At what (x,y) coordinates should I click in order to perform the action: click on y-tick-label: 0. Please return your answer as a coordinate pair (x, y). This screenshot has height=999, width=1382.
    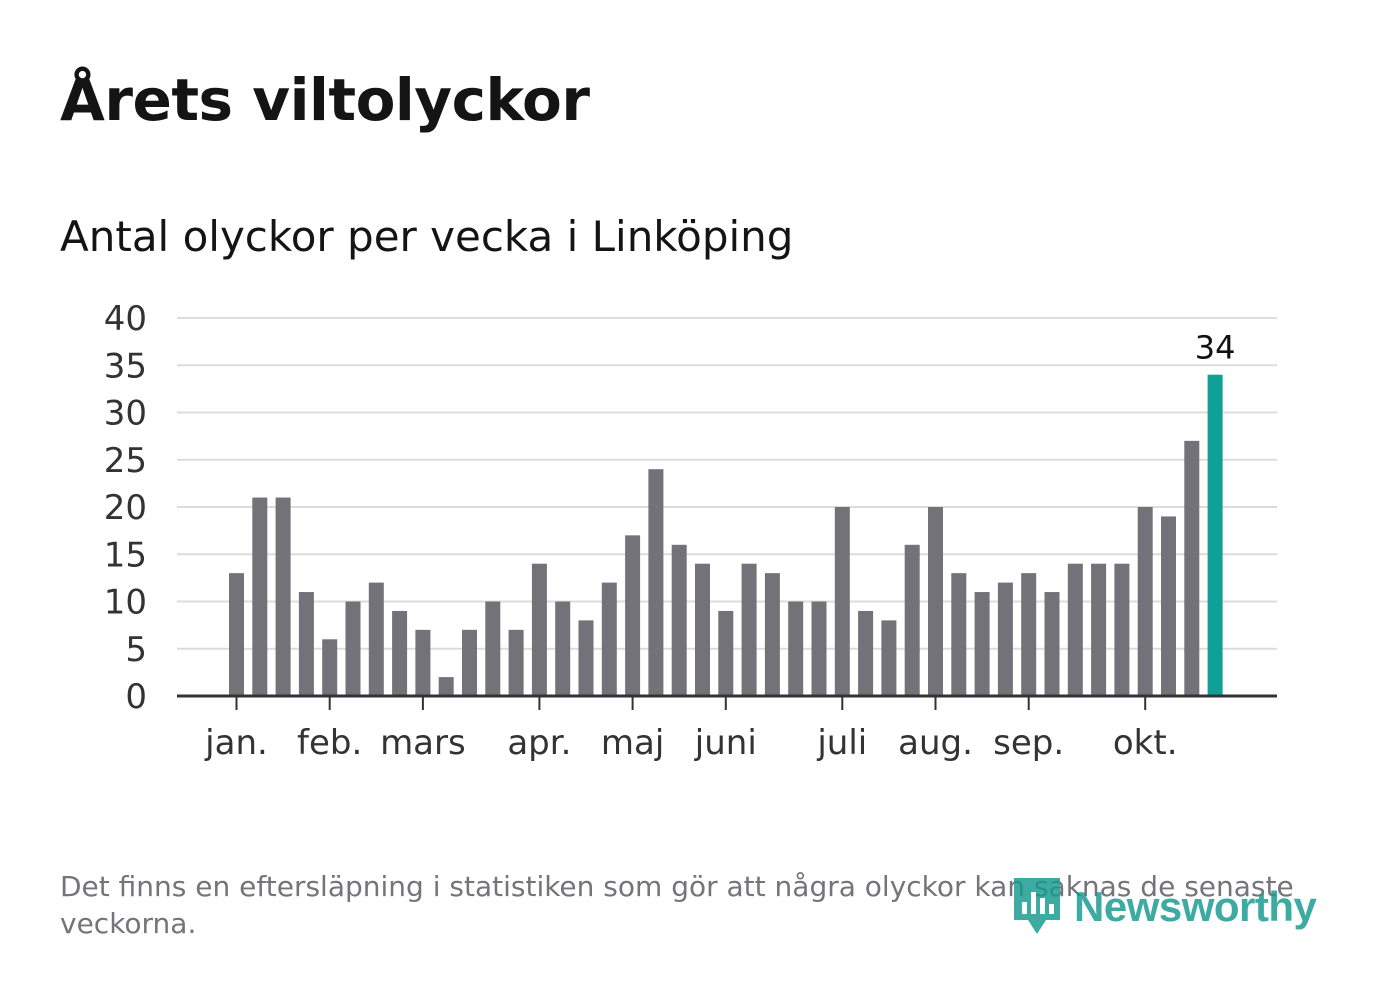
    Looking at the image, I should click on (136, 697).